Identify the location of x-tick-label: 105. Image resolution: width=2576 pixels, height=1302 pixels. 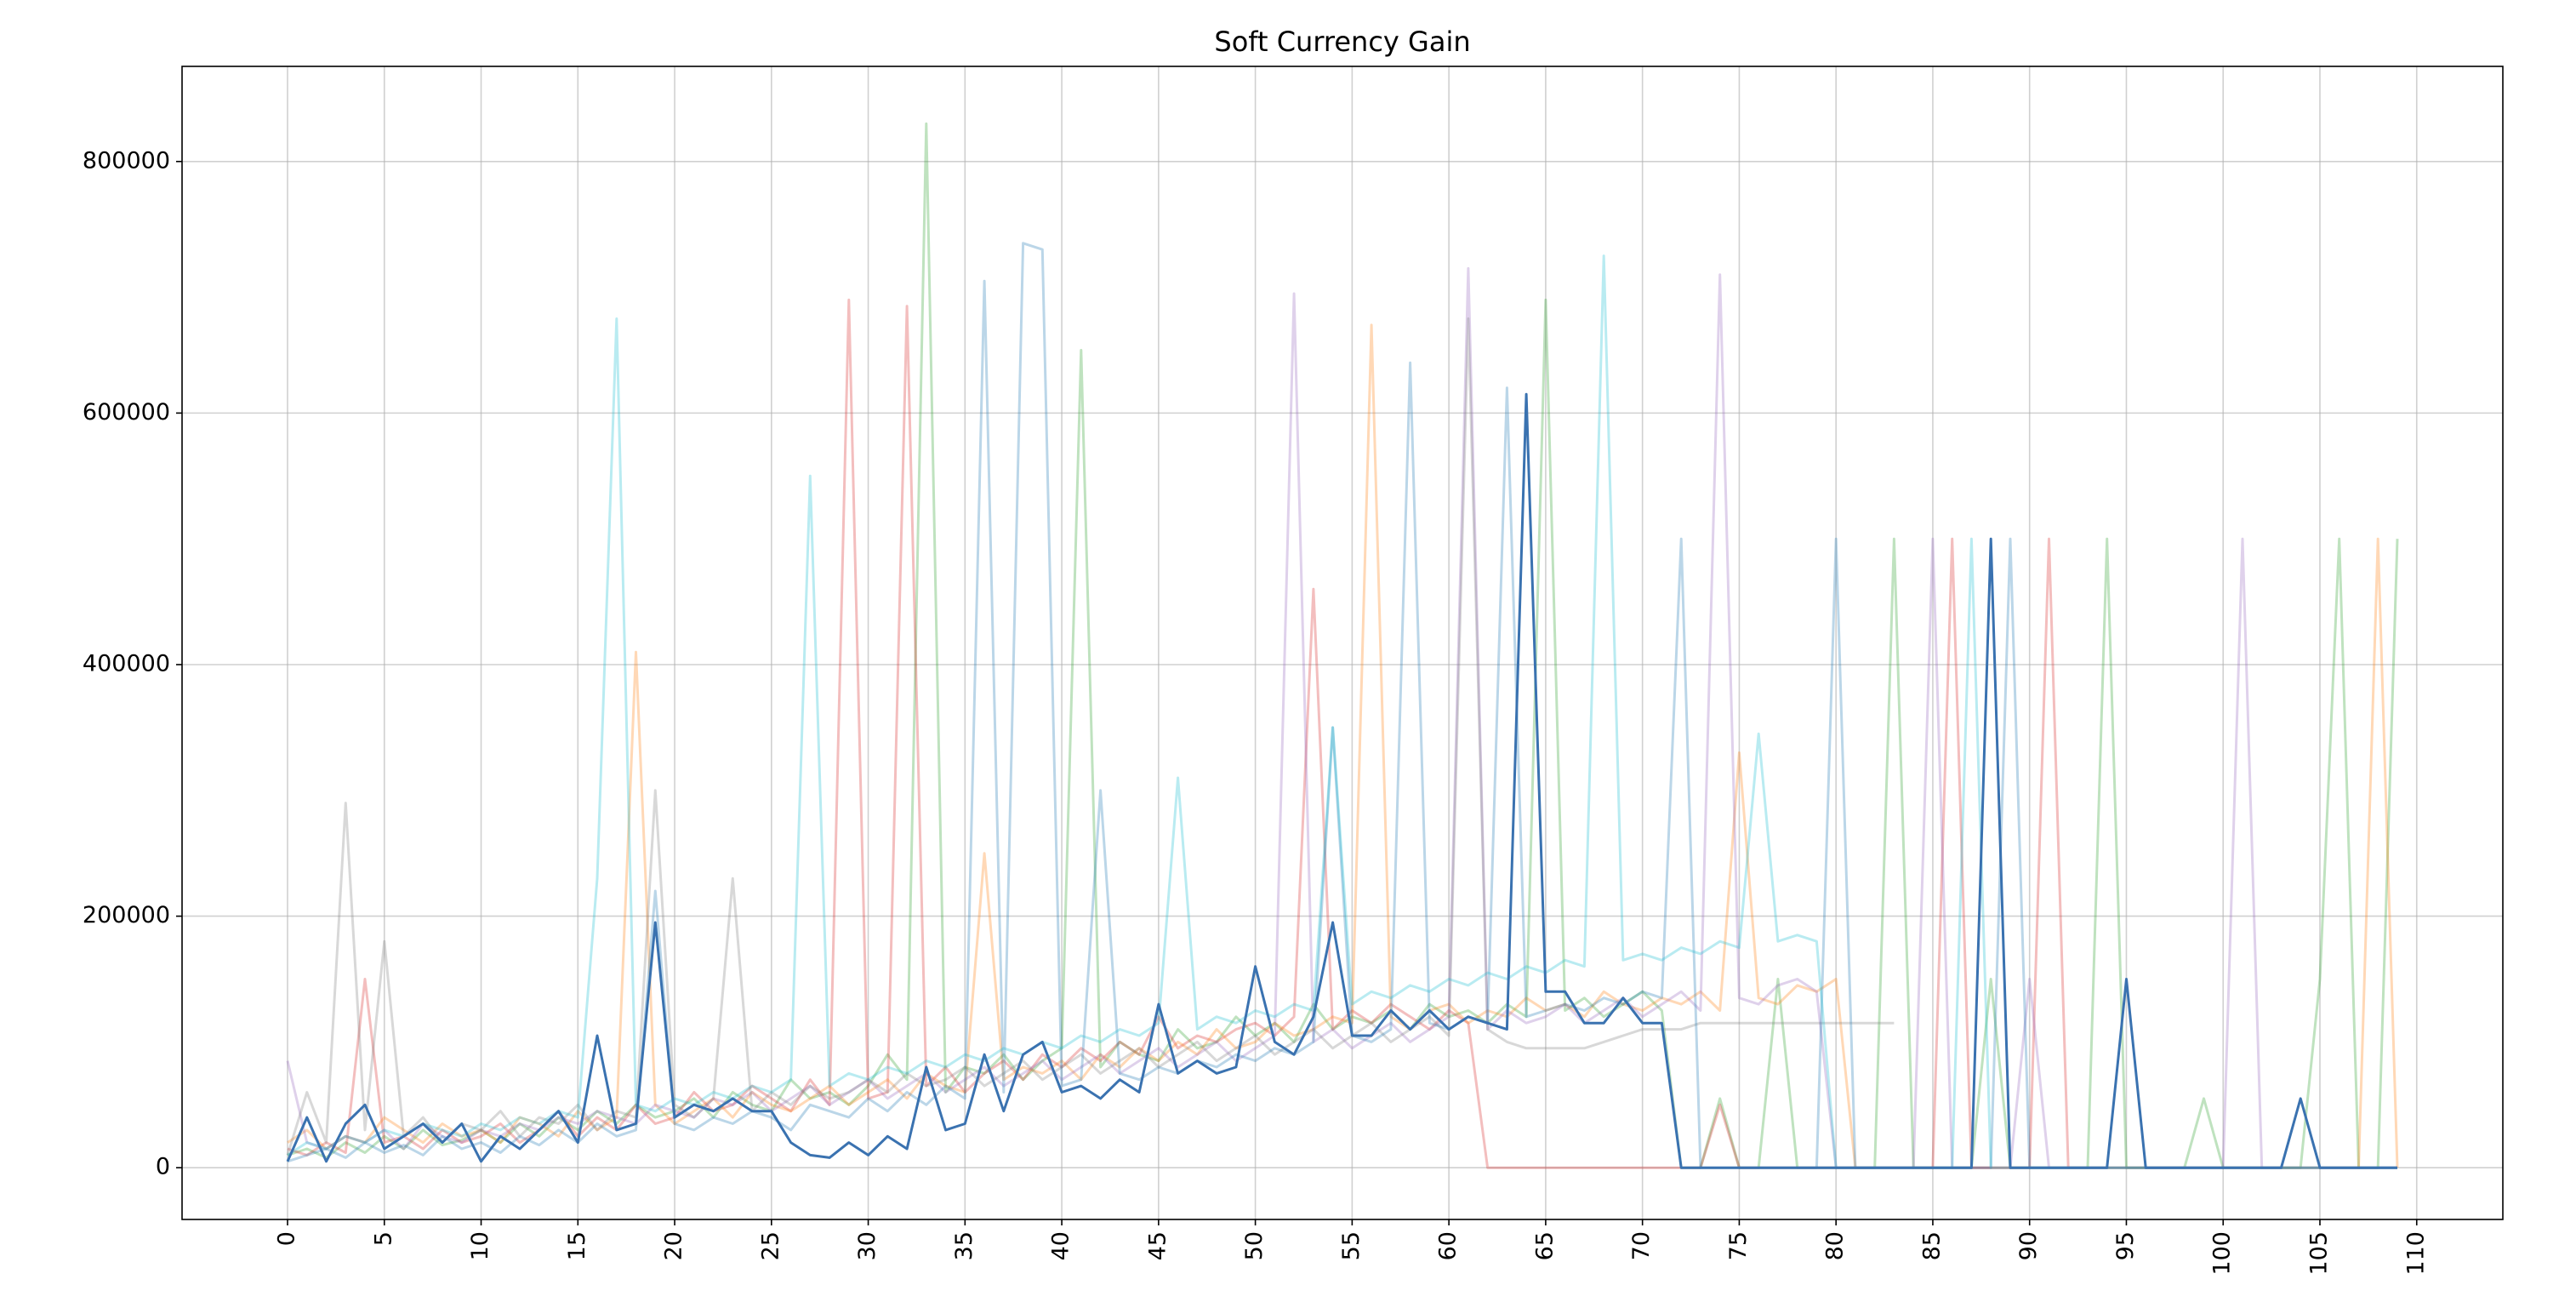
(2319, 1253).